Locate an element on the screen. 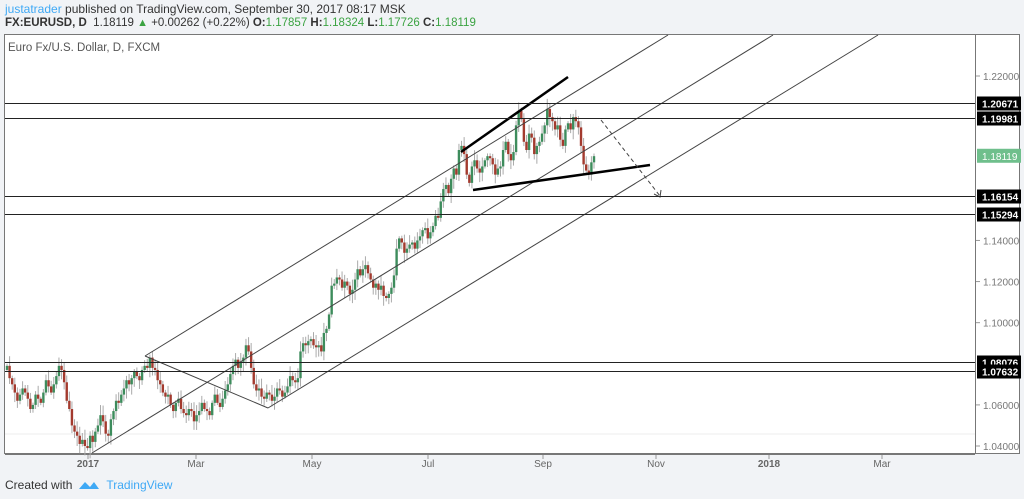 This screenshot has height=499, width=1024. tradingview-logo-icon is located at coordinates (89, 485).